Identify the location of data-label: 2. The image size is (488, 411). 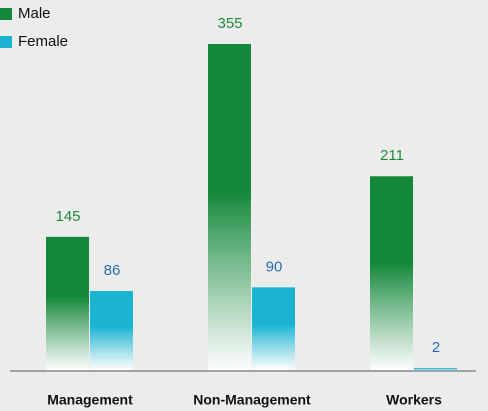
(436, 347).